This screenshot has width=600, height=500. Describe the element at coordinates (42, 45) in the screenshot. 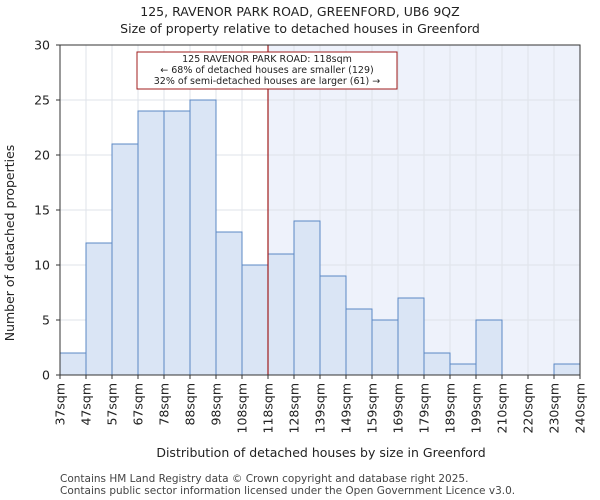

I see `y-tick-label: 30` at that location.